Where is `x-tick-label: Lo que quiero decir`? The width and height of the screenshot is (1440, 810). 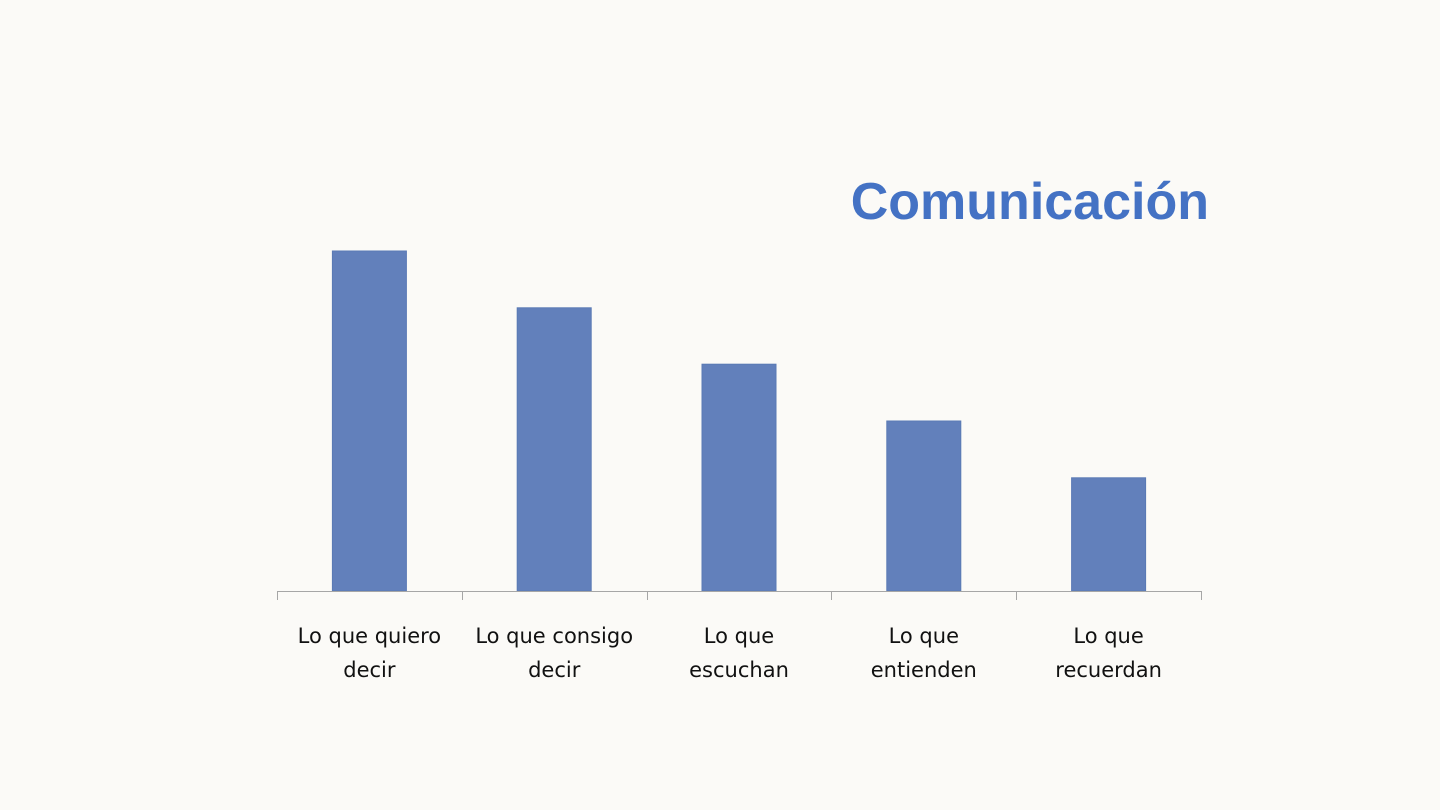
x-tick-label: Lo que quiero decir is located at coordinates (370, 653).